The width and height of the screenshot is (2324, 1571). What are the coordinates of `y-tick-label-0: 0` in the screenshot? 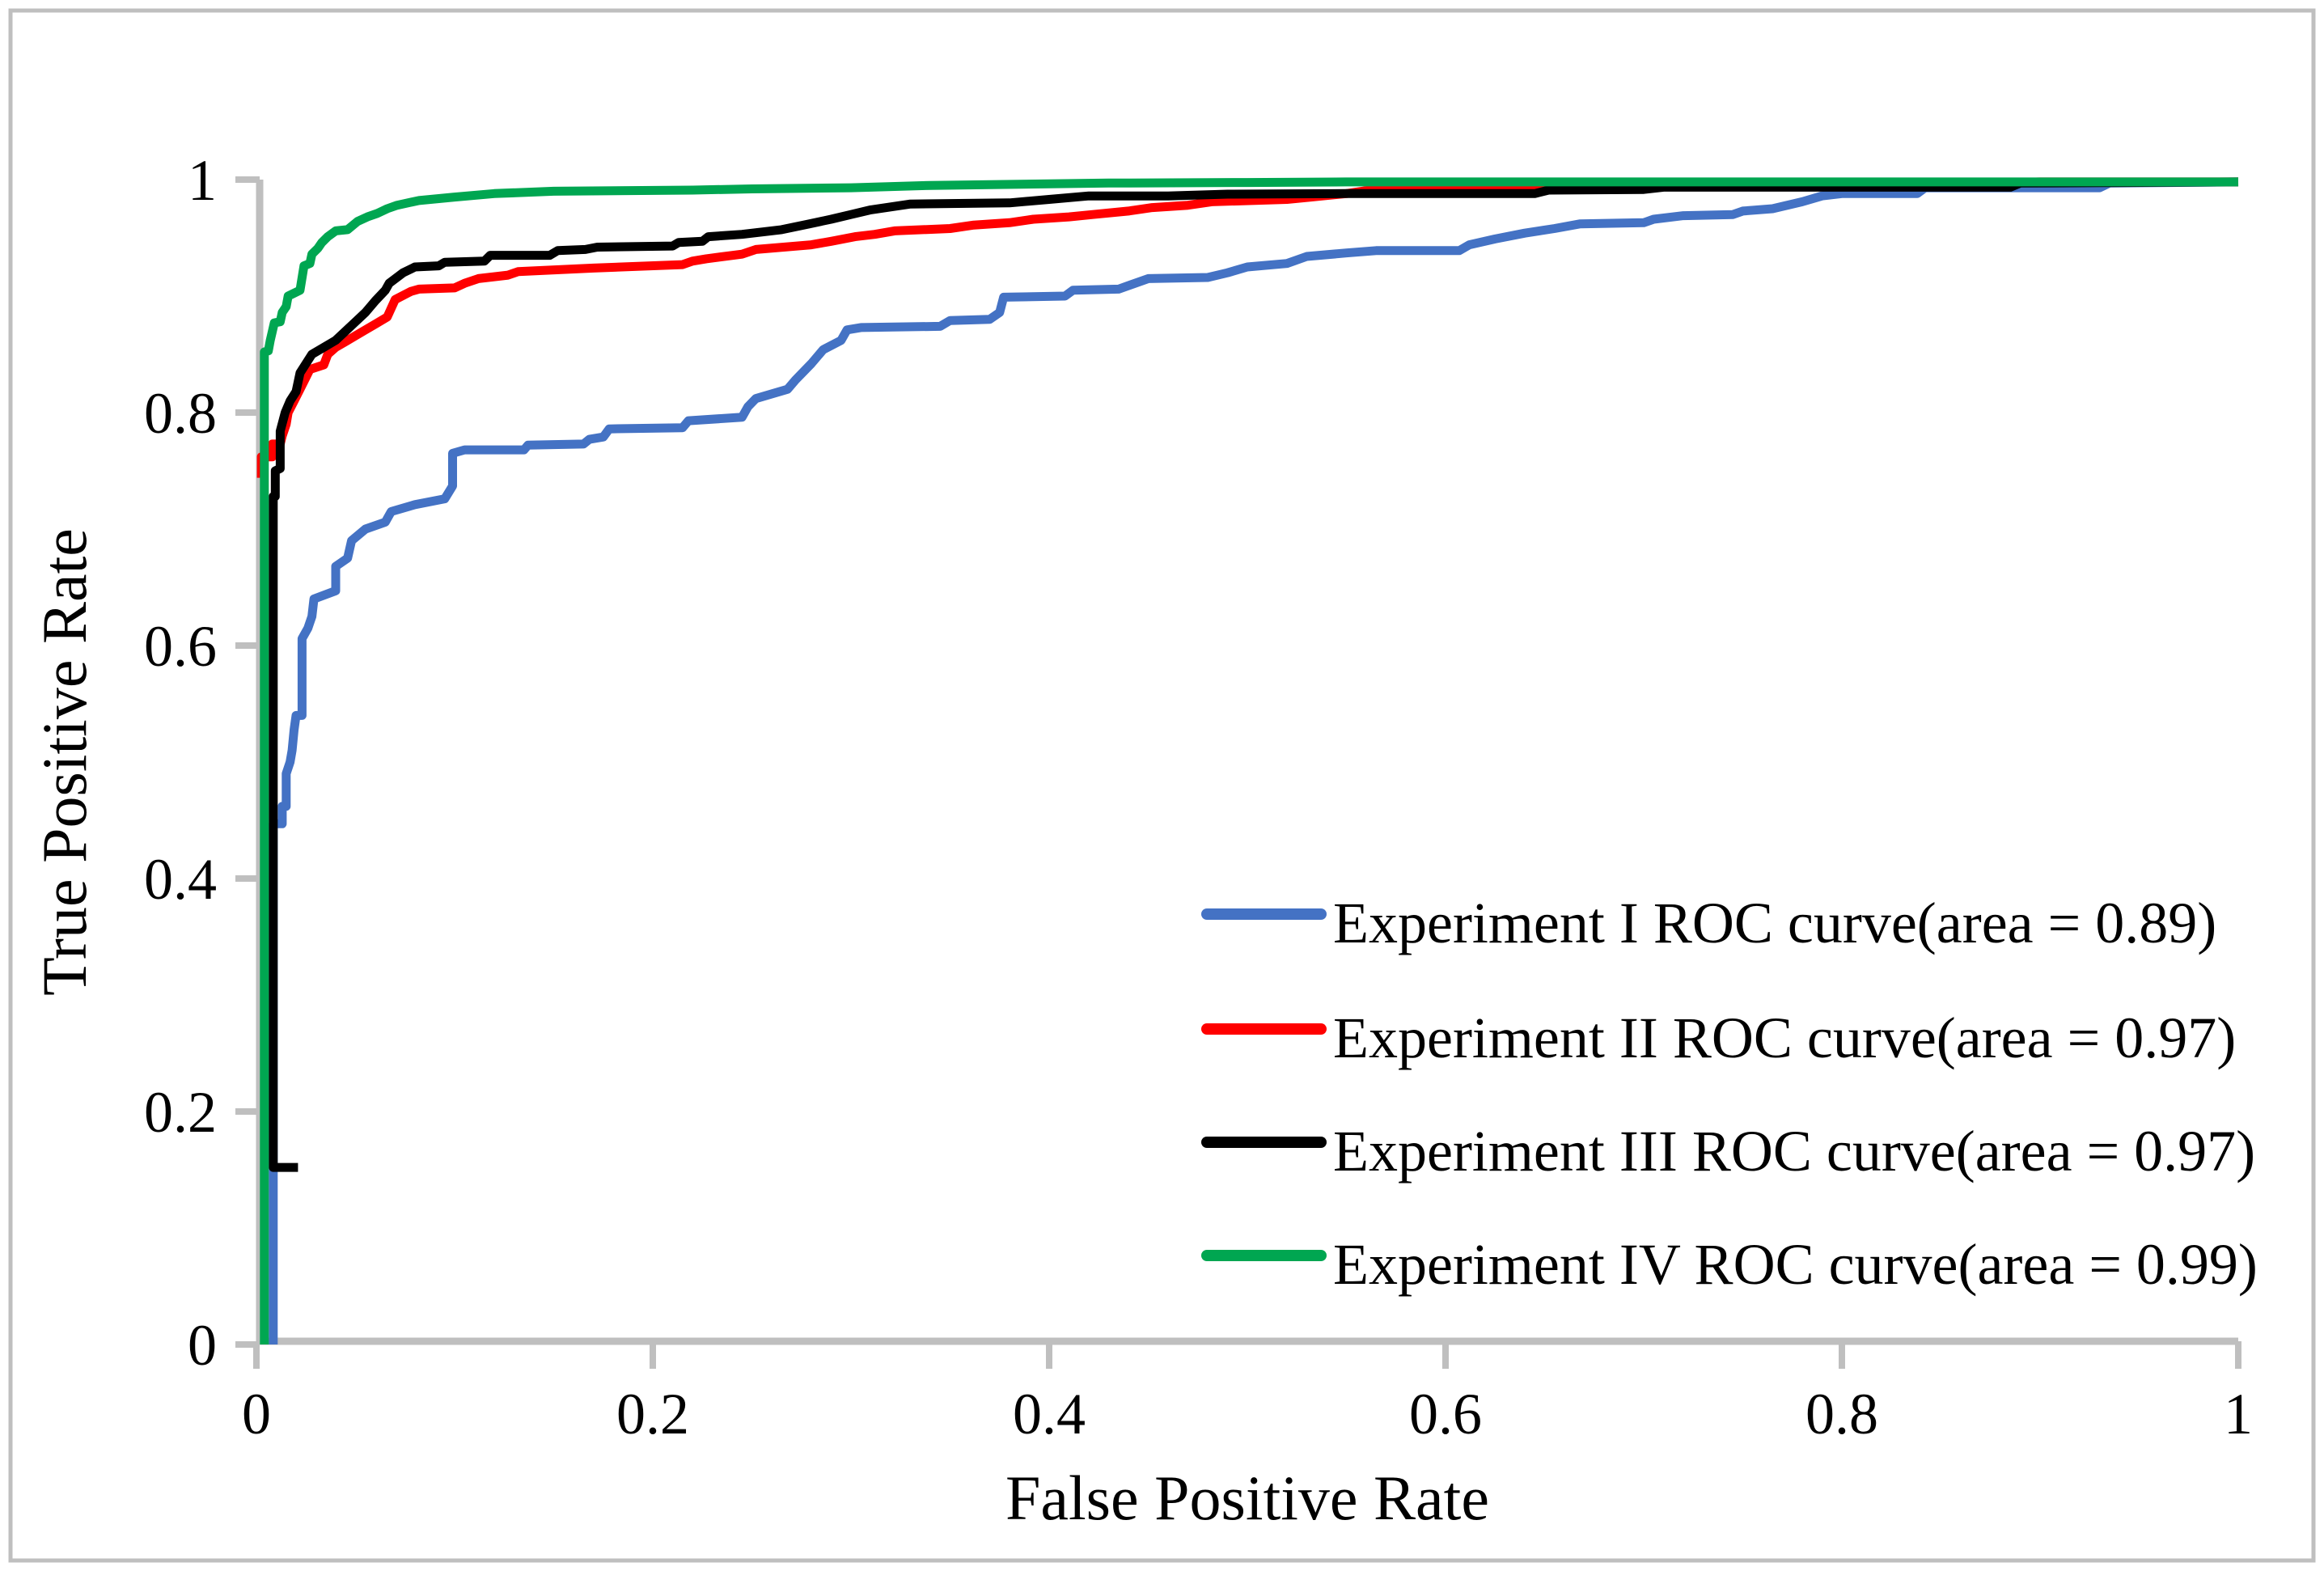 It's located at (202, 1345).